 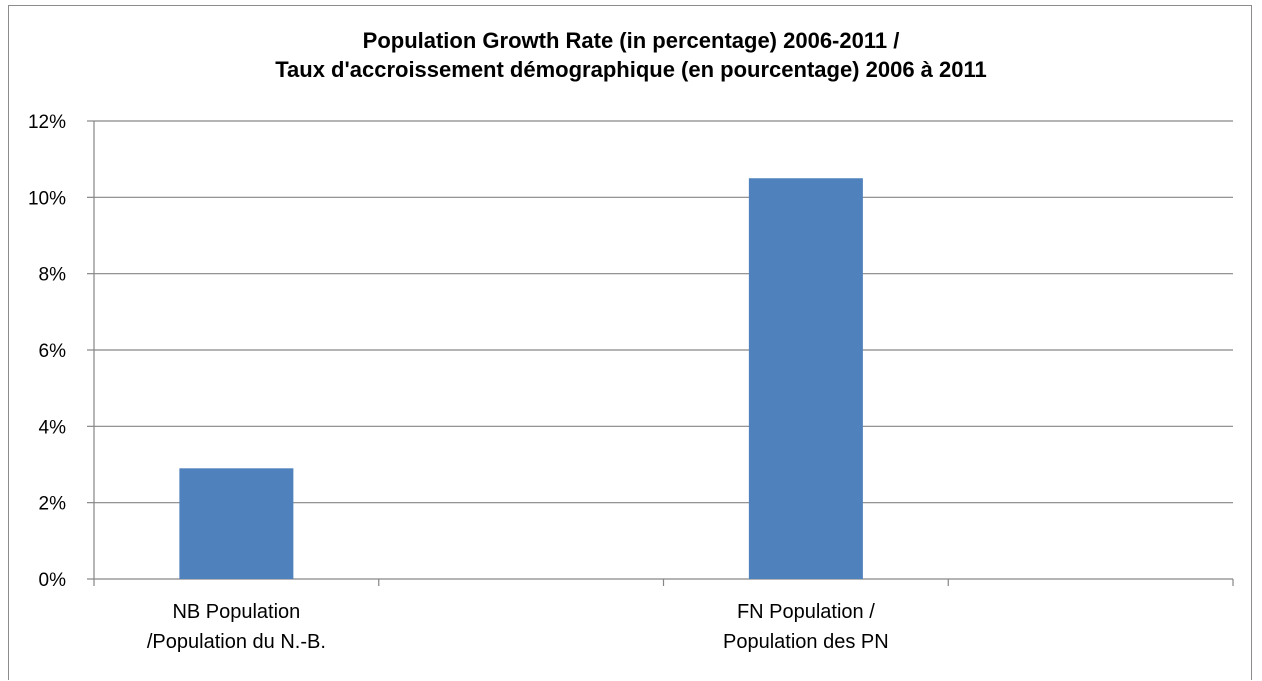 What do you see at coordinates (47, 198) in the screenshot?
I see `y-tick-label: 10%` at bounding box center [47, 198].